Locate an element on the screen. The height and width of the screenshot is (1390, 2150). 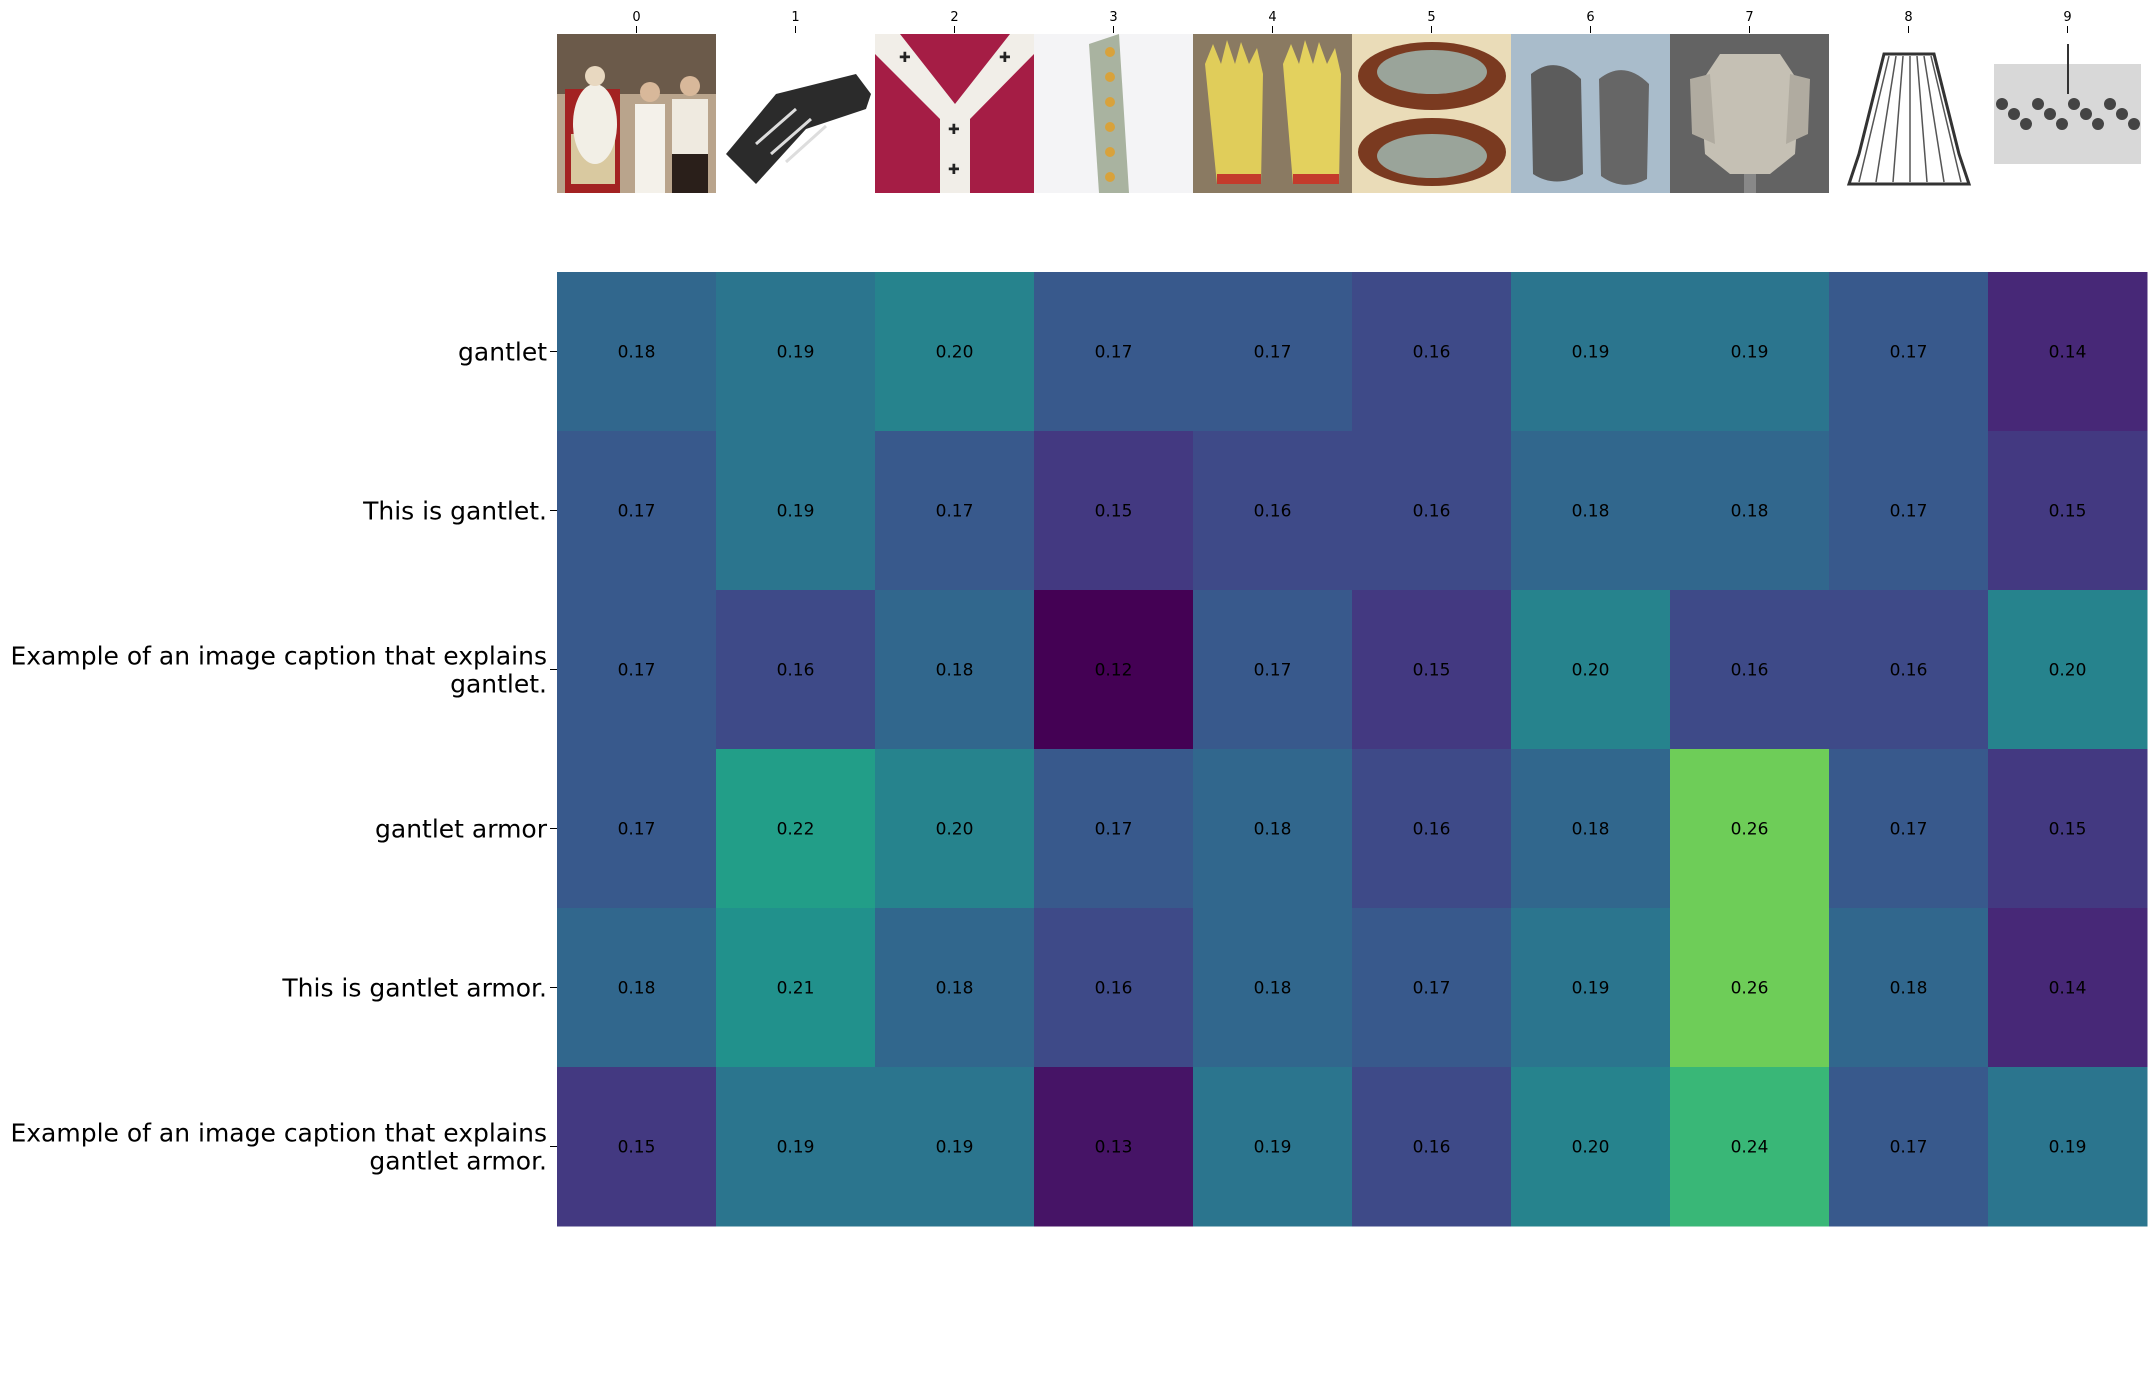
row-label: gantlet is located at coordinates (502, 352).